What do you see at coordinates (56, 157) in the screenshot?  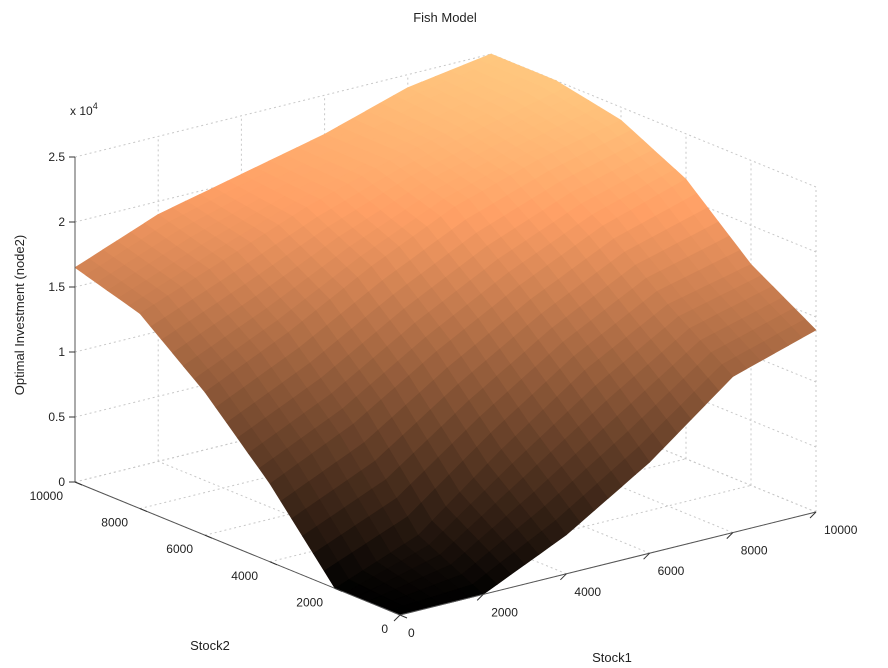 I see `z-tick-label: 2.5` at bounding box center [56, 157].